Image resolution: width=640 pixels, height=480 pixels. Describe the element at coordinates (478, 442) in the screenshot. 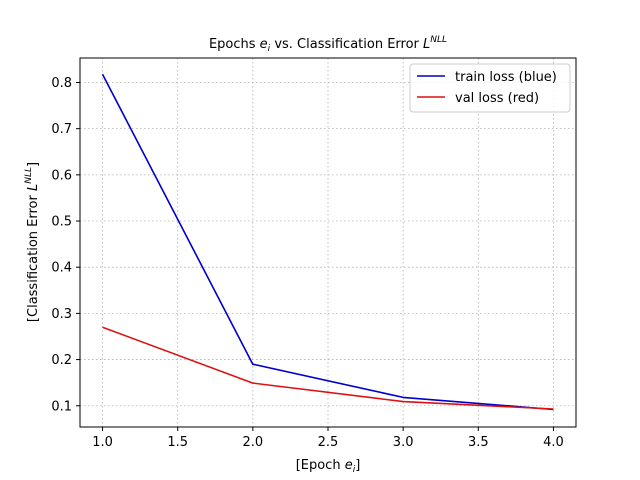

I see `x-tick-label: 3.5` at that location.